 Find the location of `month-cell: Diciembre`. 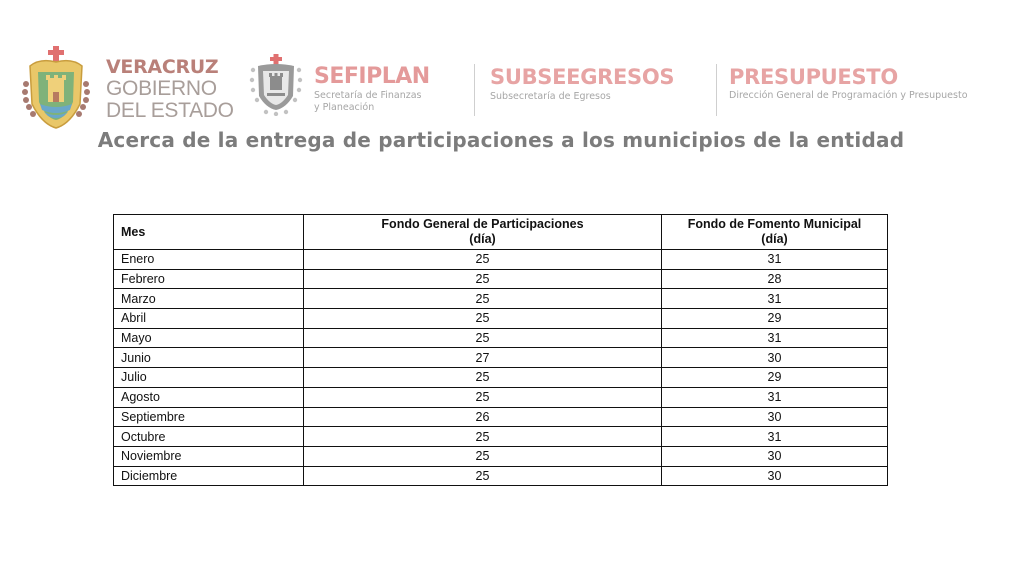

month-cell: Diciembre is located at coordinates (208, 476).